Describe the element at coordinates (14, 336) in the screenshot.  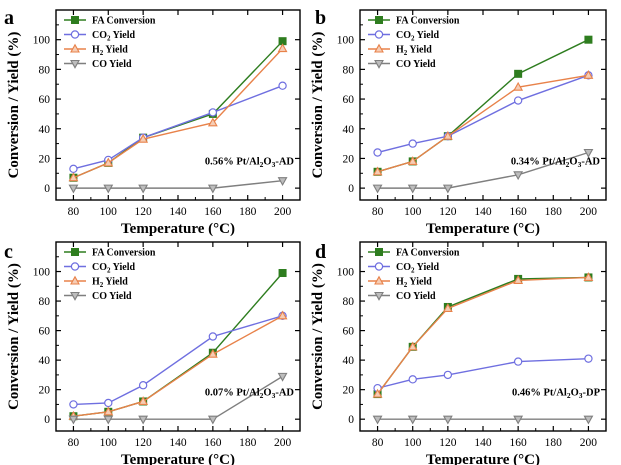
I see `y-axis-title: Conversion / Yield (%)` at that location.